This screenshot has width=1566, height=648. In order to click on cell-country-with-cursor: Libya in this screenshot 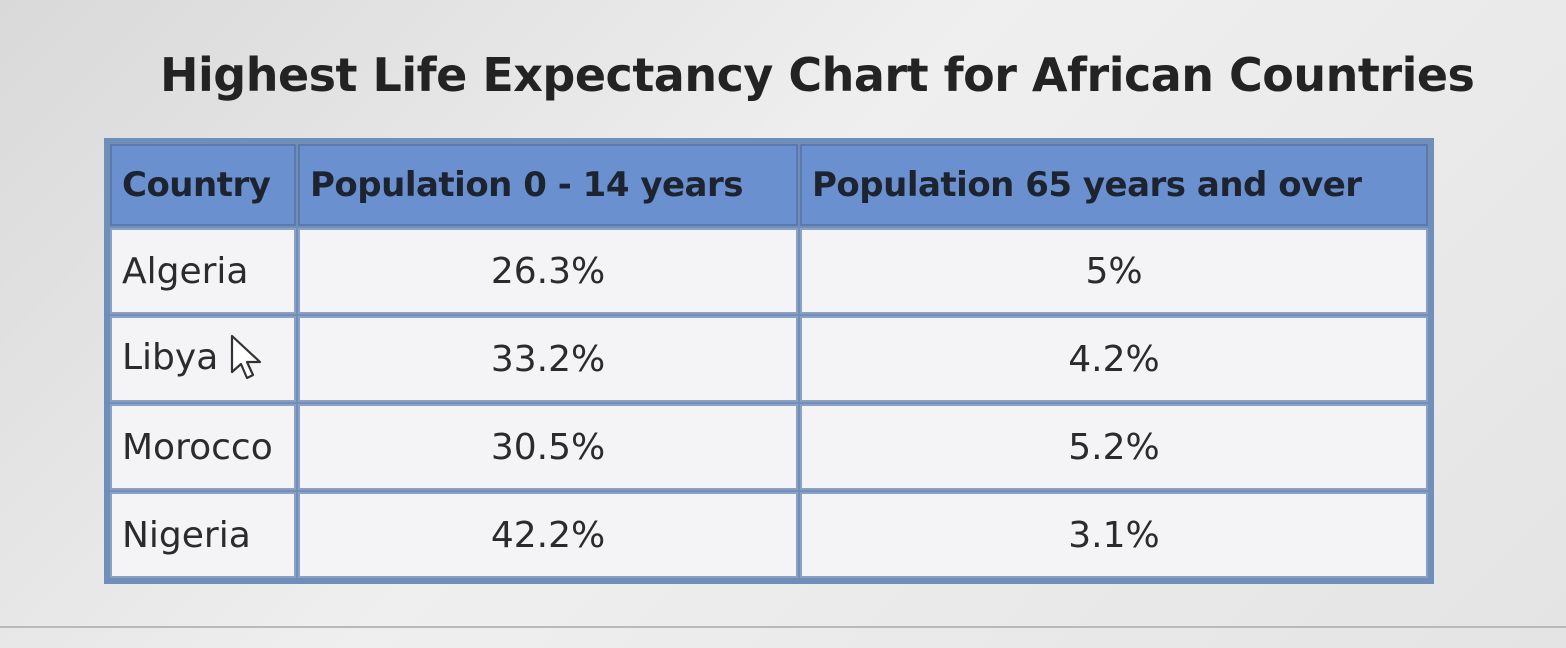, I will do `click(203, 359)`.